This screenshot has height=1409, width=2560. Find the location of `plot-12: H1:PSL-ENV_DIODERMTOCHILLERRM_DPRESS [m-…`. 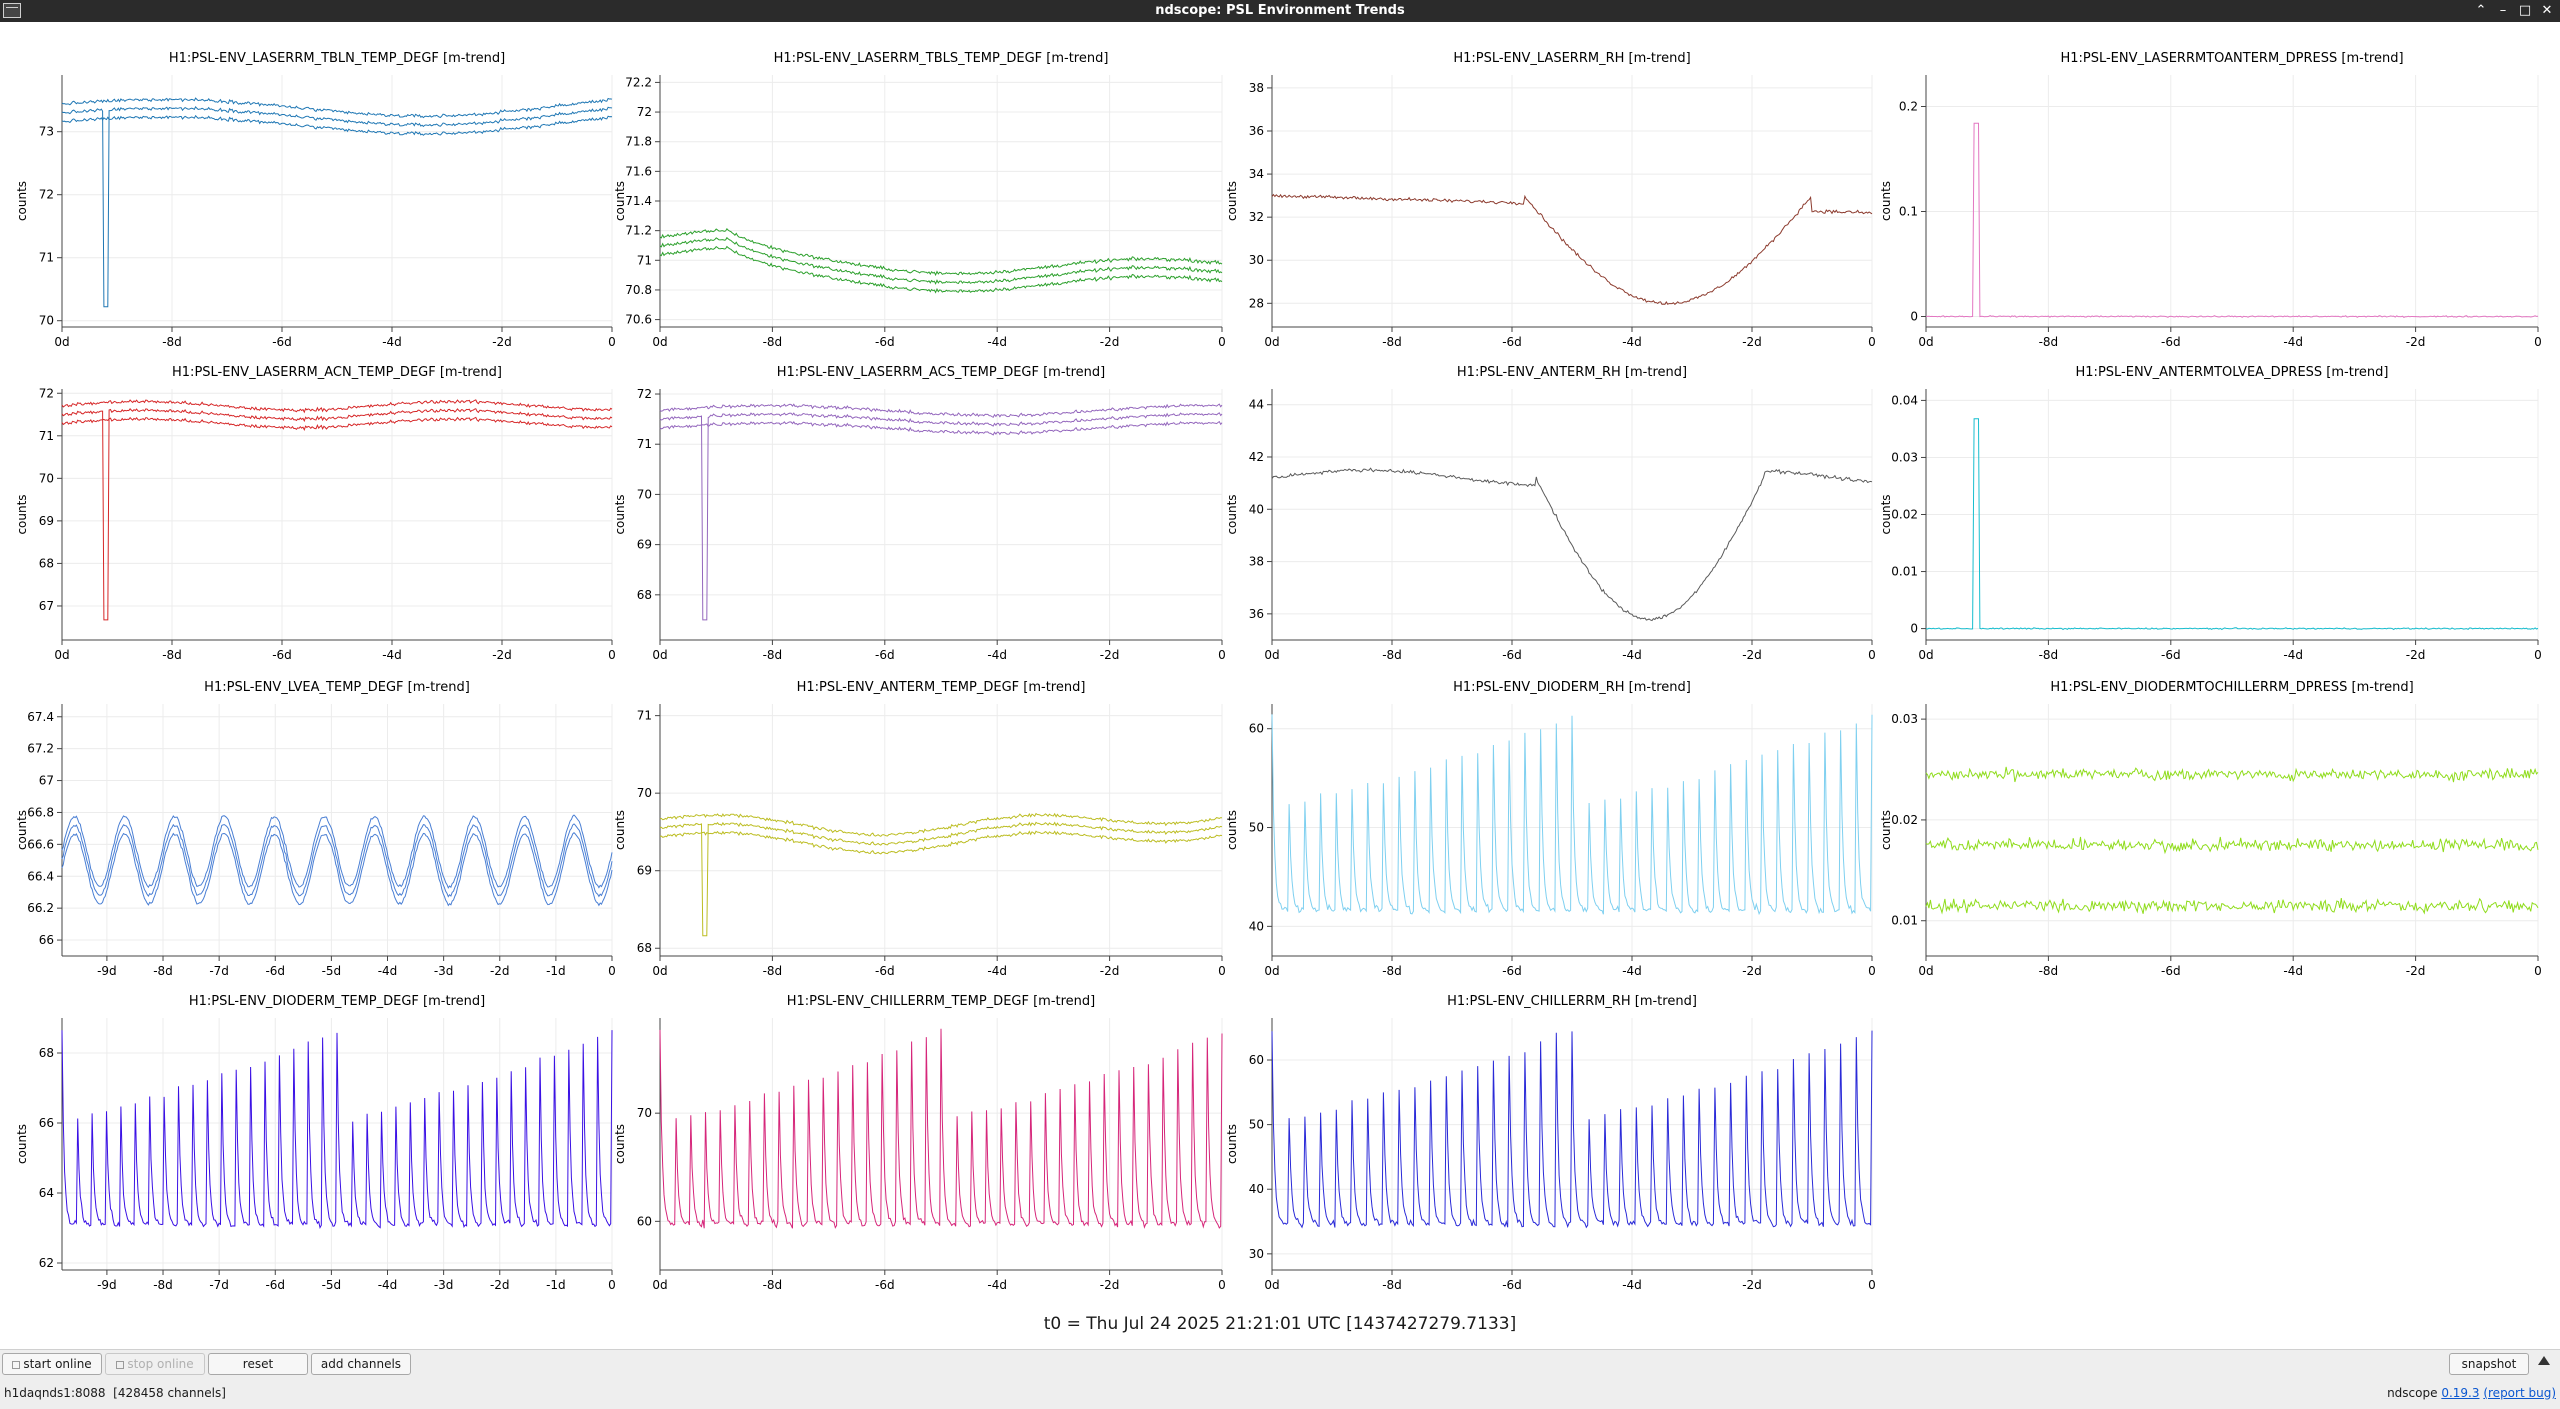

plot-12: H1:PSL-ENV_DIODERMTOCHILLERRM_DPRESS [m-… is located at coordinates (2210, 829).